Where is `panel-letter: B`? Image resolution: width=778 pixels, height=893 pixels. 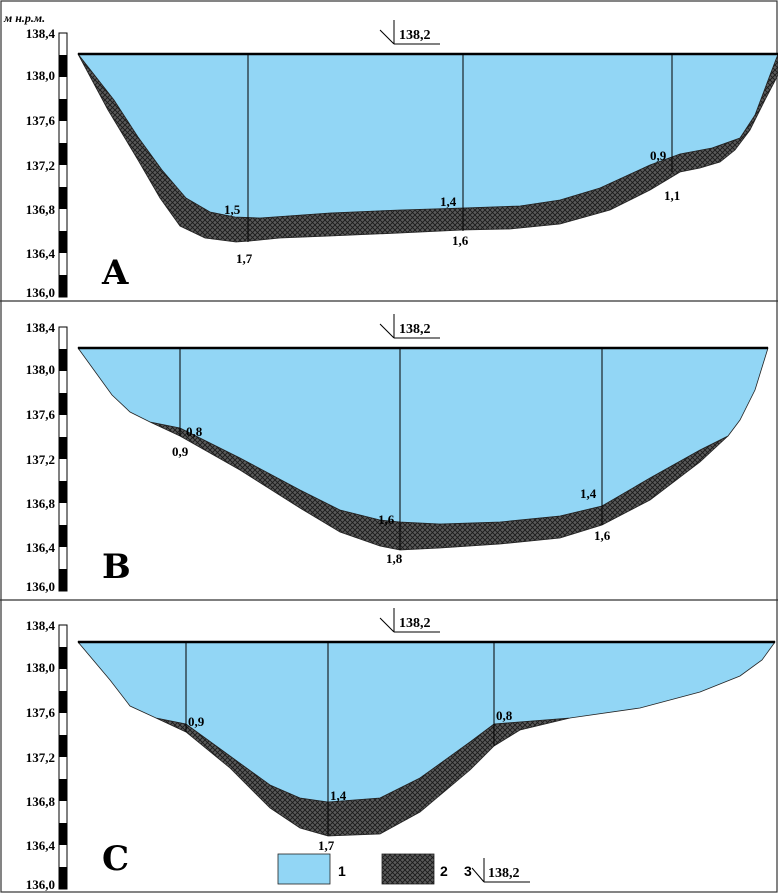 panel-letter: B is located at coordinates (116, 567).